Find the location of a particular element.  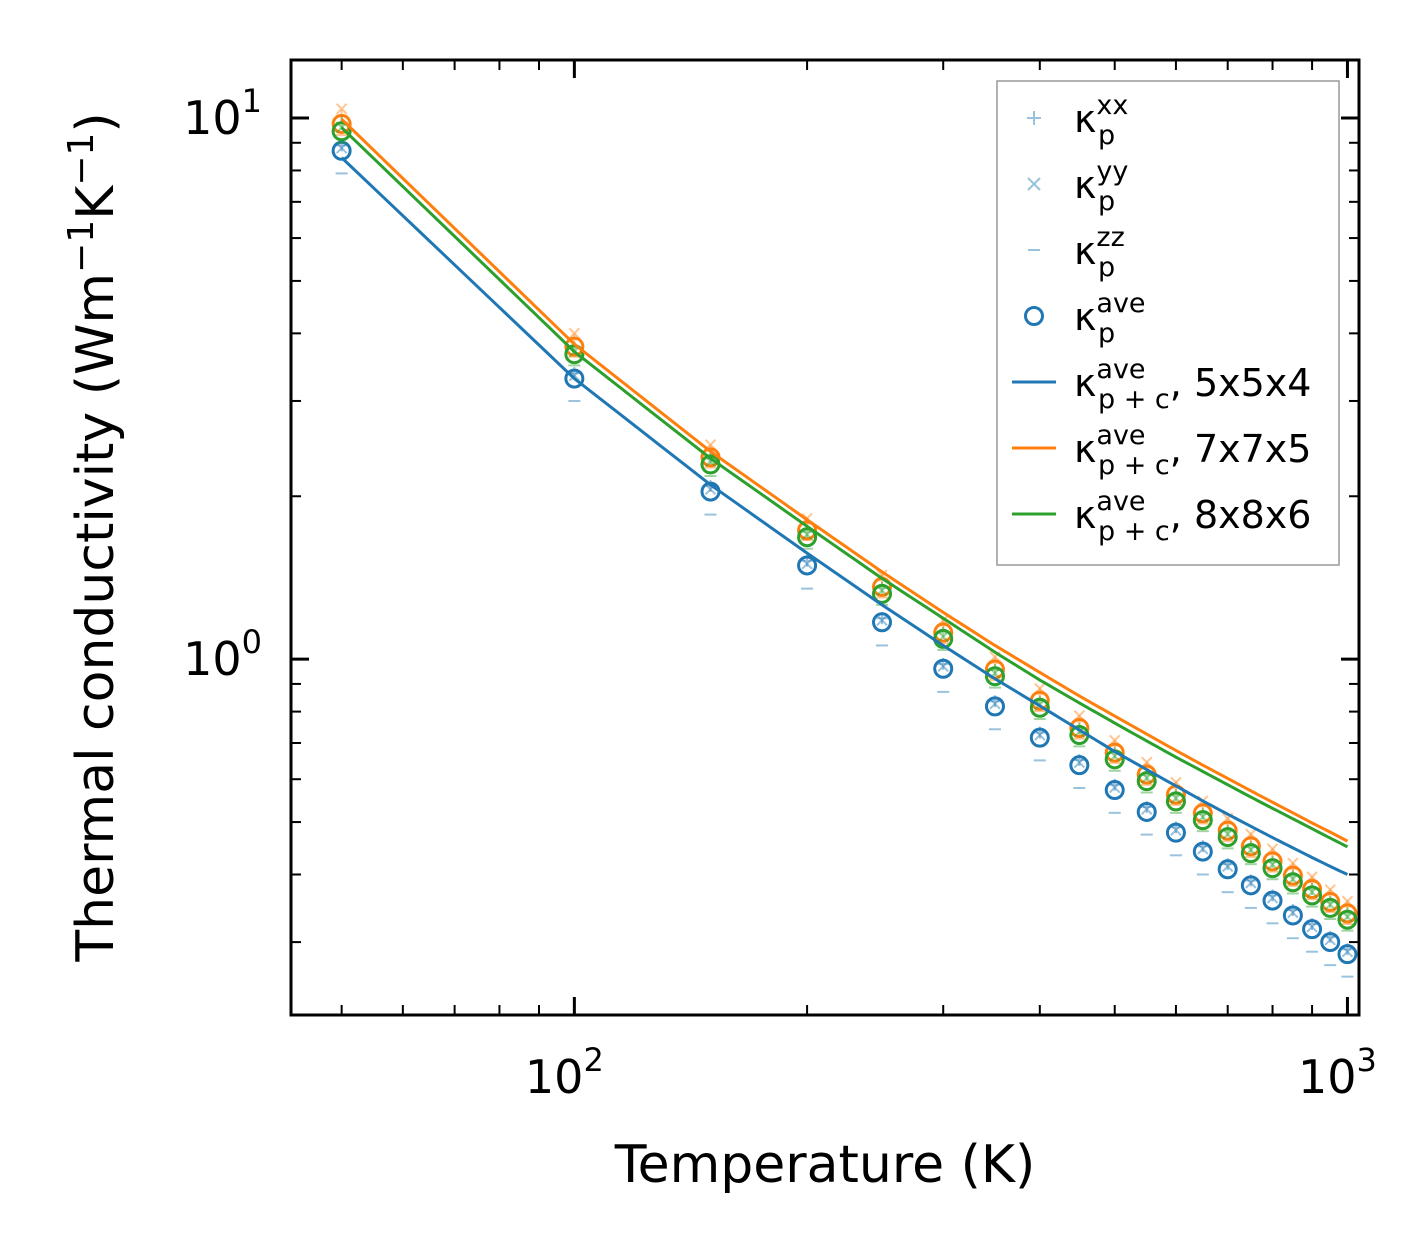

legend-entry-6: κave p + c, 7x7x5 is located at coordinates (1161, 450).